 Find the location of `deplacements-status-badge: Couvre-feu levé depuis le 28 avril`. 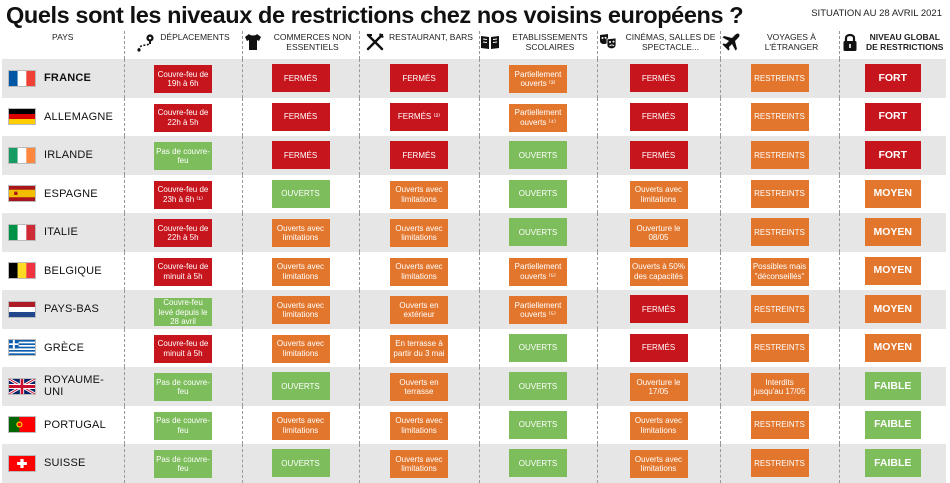

deplacements-status-badge: Couvre-feu levé depuis le 28 avril is located at coordinates (183, 312).